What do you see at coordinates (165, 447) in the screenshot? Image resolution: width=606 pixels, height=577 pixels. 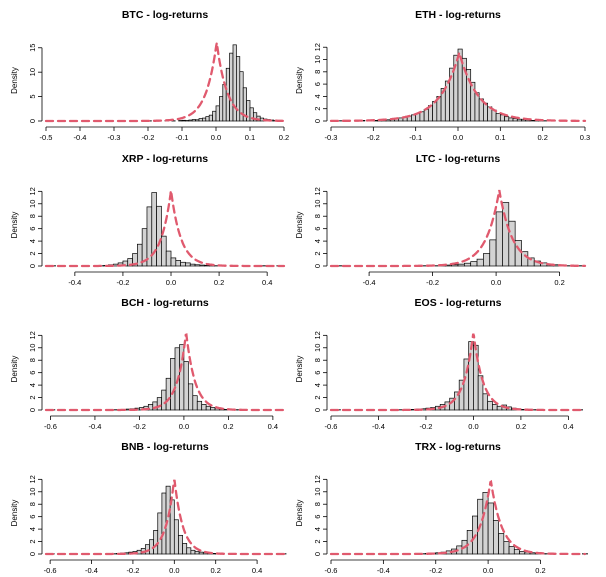 I see `panel-title: BNB - log-returns` at bounding box center [165, 447].